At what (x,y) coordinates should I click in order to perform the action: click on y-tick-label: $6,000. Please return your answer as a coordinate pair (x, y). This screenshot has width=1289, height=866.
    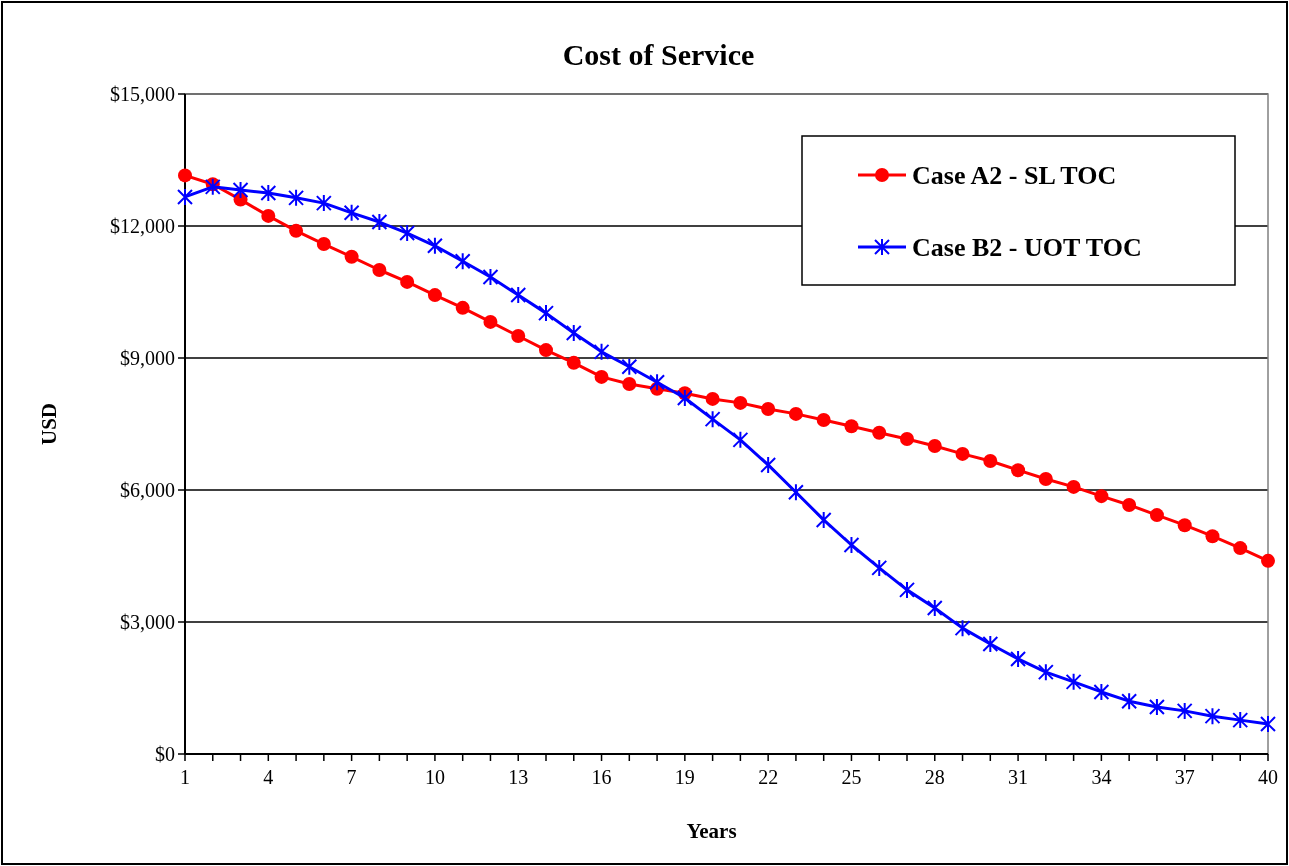
    Looking at the image, I should click on (147, 490).